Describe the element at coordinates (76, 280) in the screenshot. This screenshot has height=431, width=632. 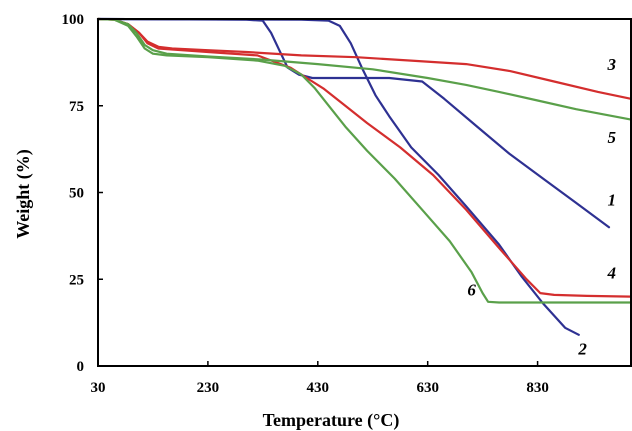
I see `y-tick-label: 25` at that location.